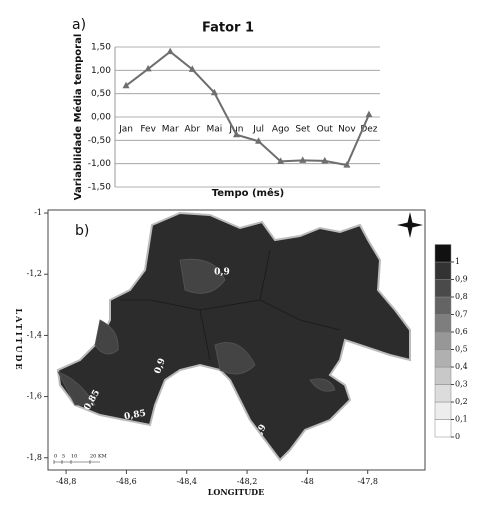  Describe the element at coordinates (461, 349) in the screenshot. I see `colorbar-tick-label: 0,5` at that location.